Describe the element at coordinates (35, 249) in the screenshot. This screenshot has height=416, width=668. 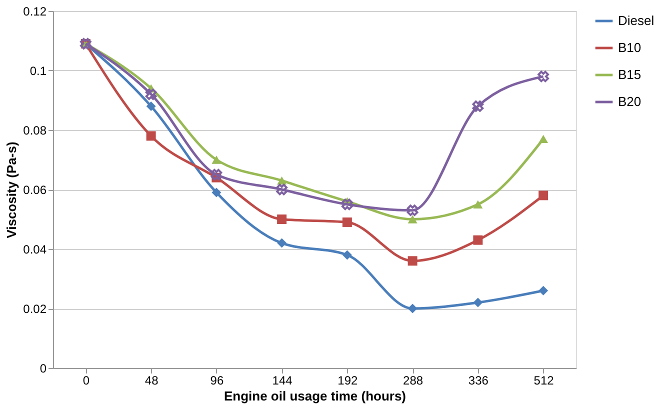
I see `y-tick-label: 0.04` at that location.